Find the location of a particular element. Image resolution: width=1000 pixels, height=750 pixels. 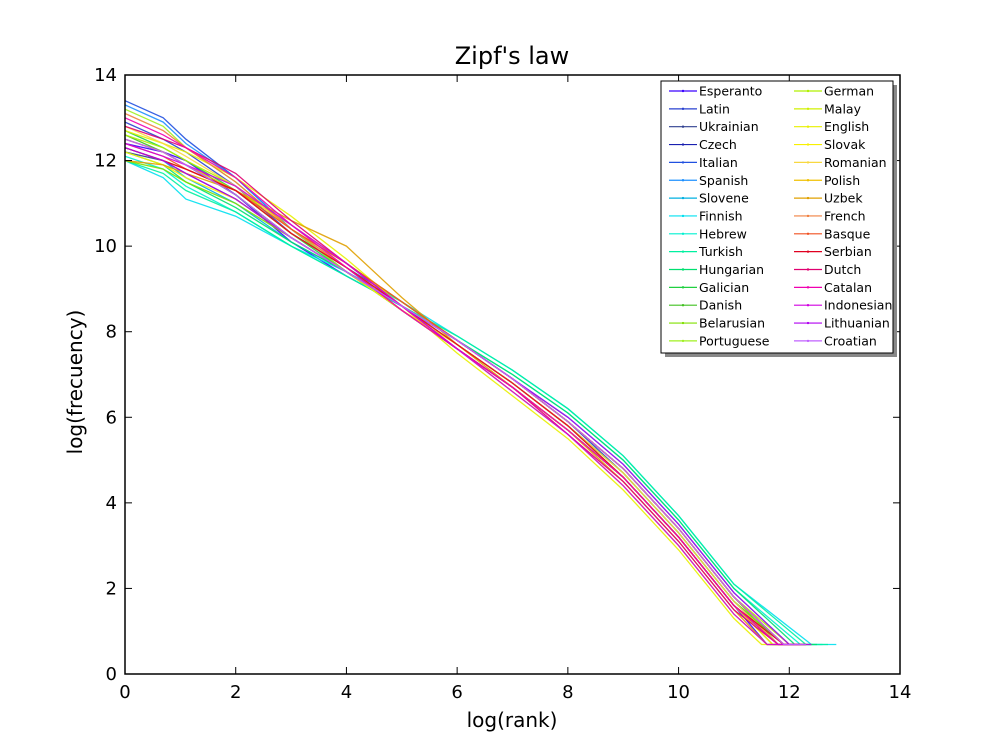

legend-label: Turkish is located at coordinates (720, 251).